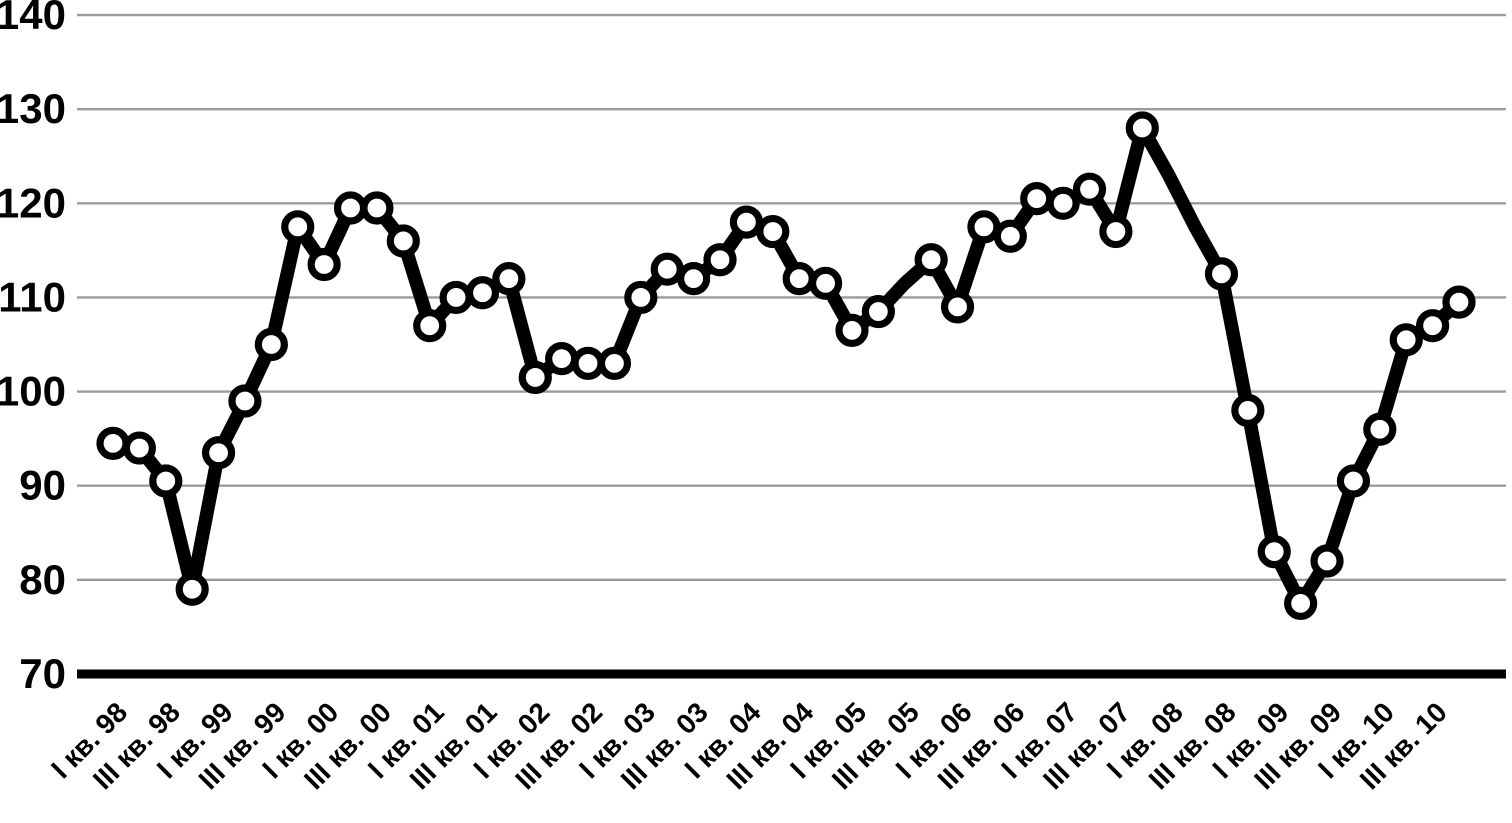  I want to click on y-tick-label: 130, so click(33, 108).